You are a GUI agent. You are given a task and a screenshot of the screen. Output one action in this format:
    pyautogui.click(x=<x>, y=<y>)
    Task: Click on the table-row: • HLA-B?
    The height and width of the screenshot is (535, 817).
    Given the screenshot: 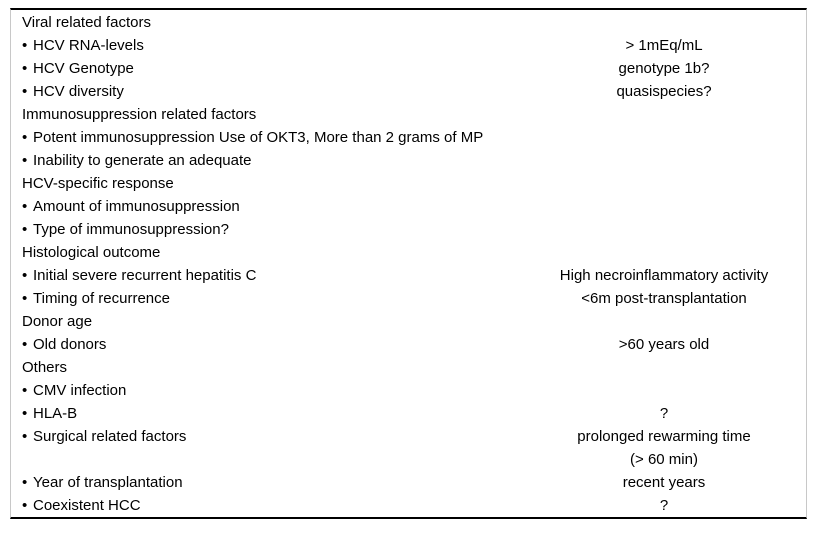 What is the action you would take?
    pyautogui.click(x=408, y=413)
    